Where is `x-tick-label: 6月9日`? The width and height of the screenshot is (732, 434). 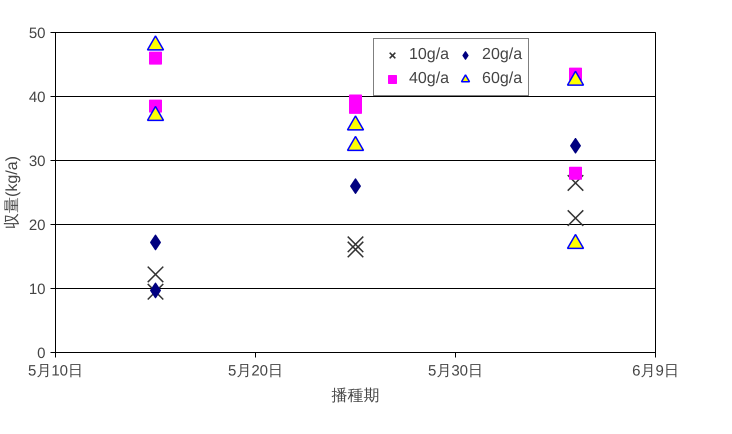
x-tick-label: 6月9日 is located at coordinates (655, 371).